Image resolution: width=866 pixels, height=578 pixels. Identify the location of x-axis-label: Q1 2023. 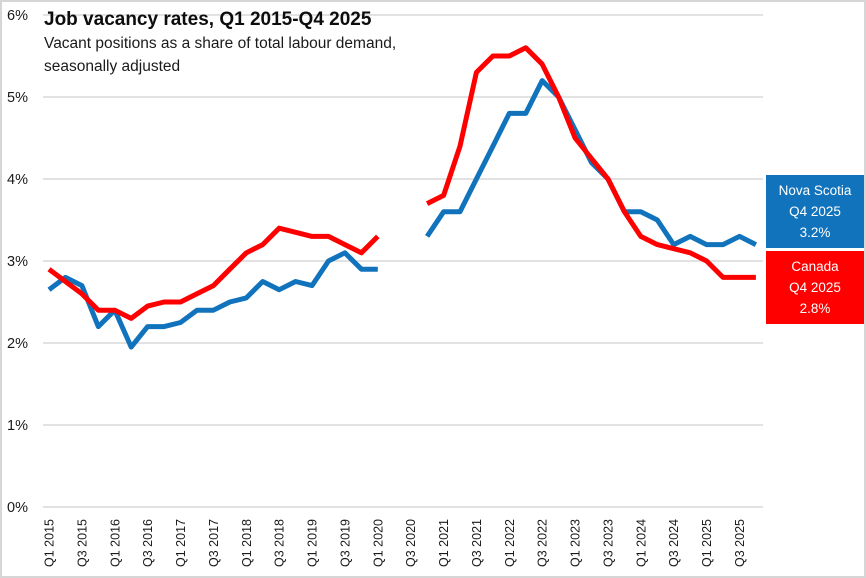
(576, 543).